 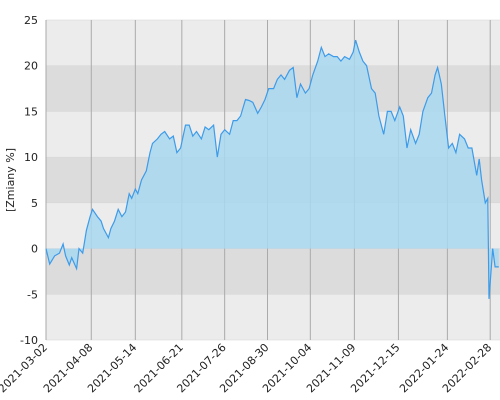 I want to click on y-tick-label: -10, so click(x=29, y=340).